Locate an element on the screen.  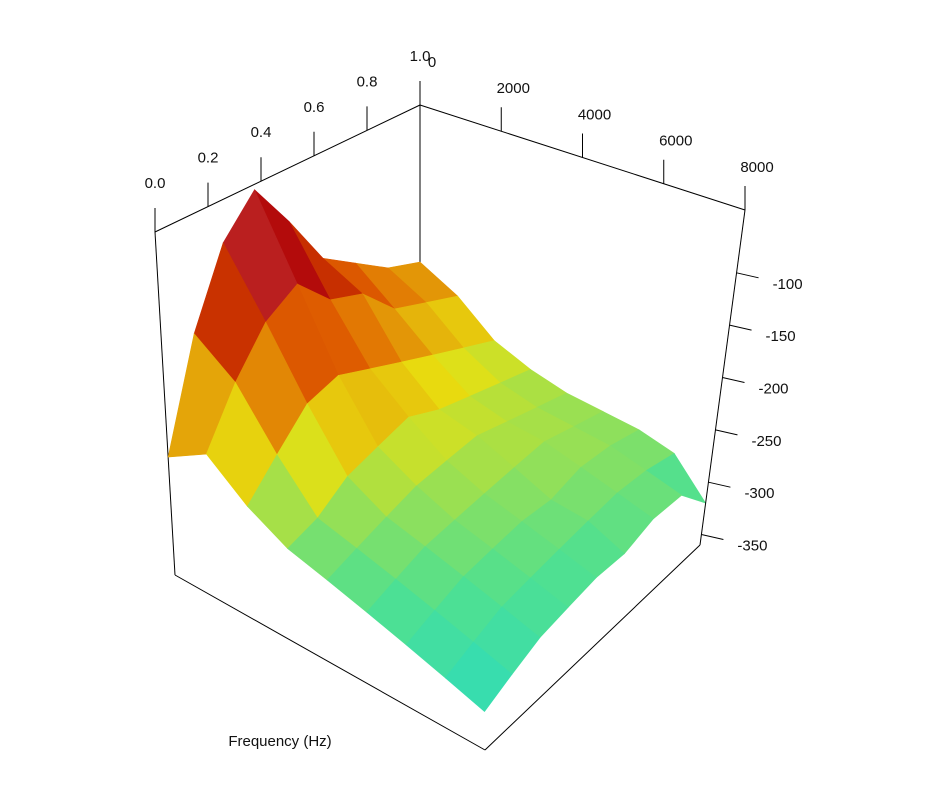
f-tick-label: 4000 is located at coordinates (594, 114).